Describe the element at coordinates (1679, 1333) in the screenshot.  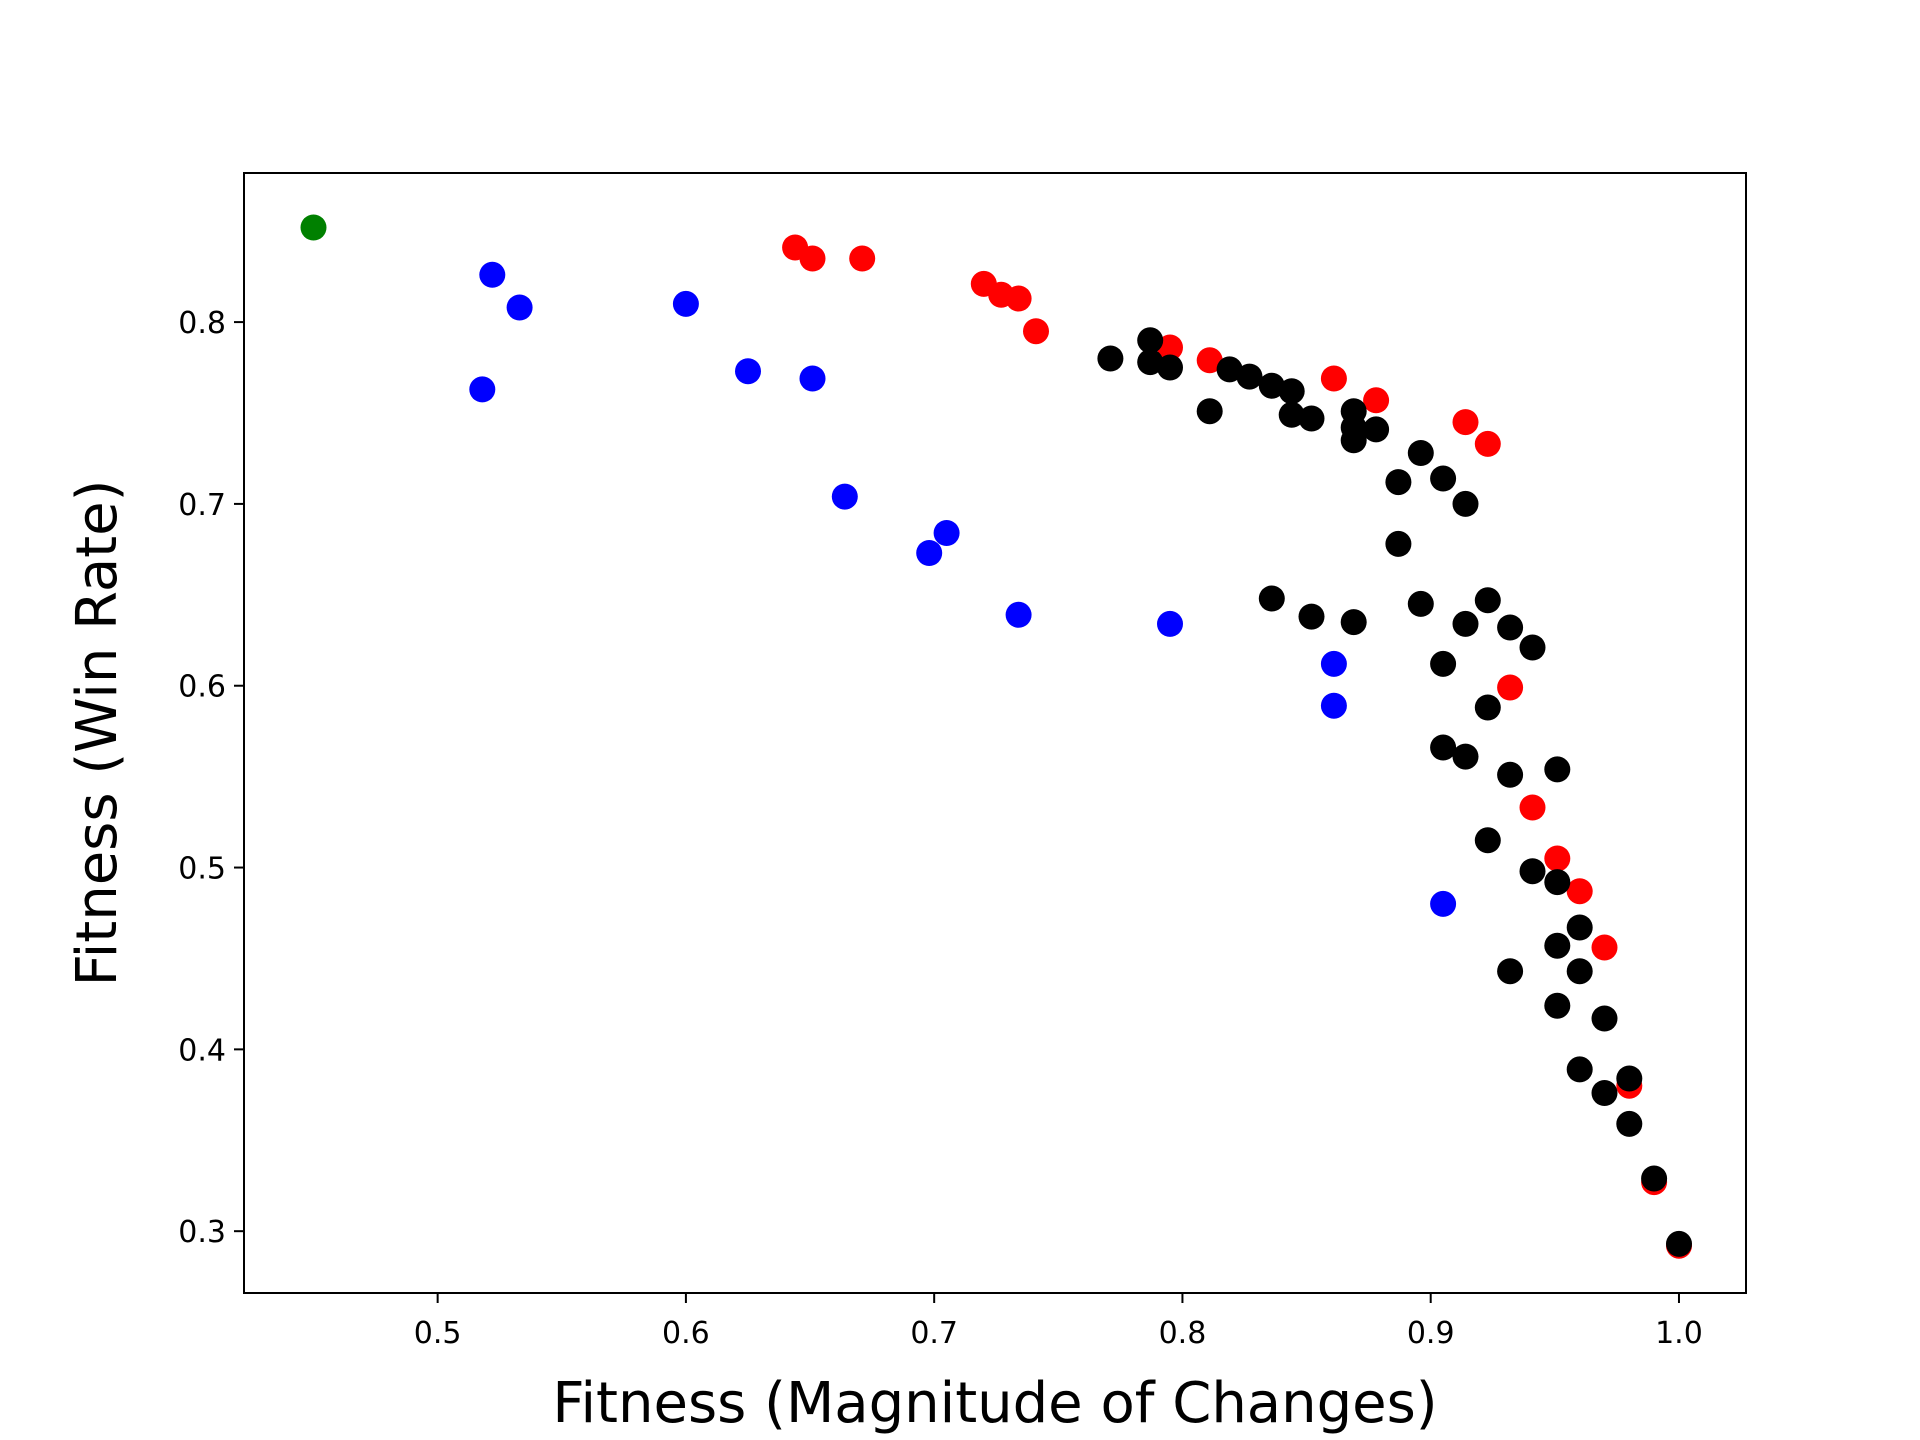
I see `x-tick-label: 1.0` at that location.